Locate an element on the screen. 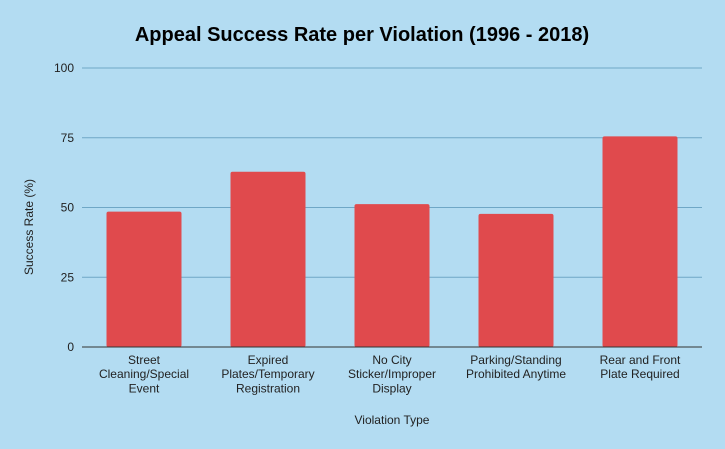 Image resolution: width=725 pixels, height=449 pixels. y-tick-label: 50 is located at coordinates (68, 208).